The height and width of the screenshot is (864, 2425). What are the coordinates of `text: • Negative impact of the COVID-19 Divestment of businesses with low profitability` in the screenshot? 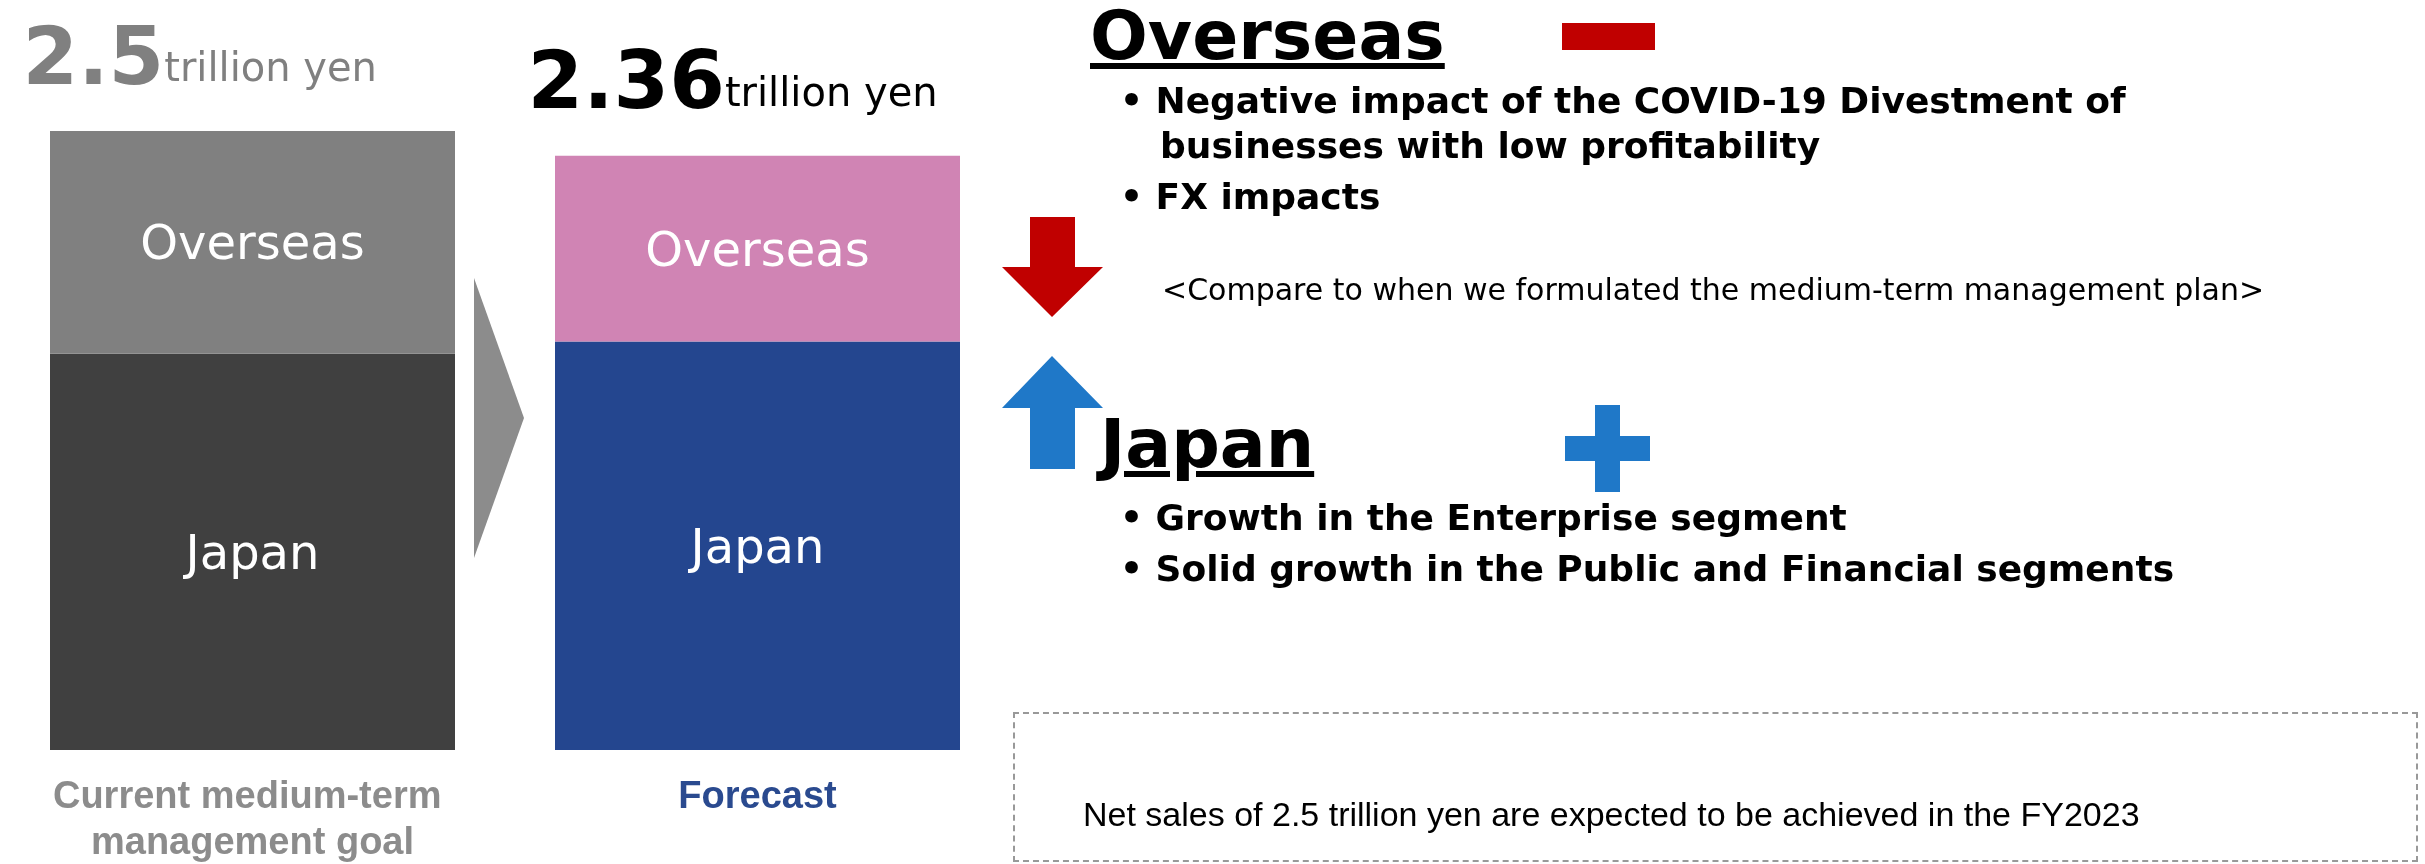 It's located at (1623, 123).